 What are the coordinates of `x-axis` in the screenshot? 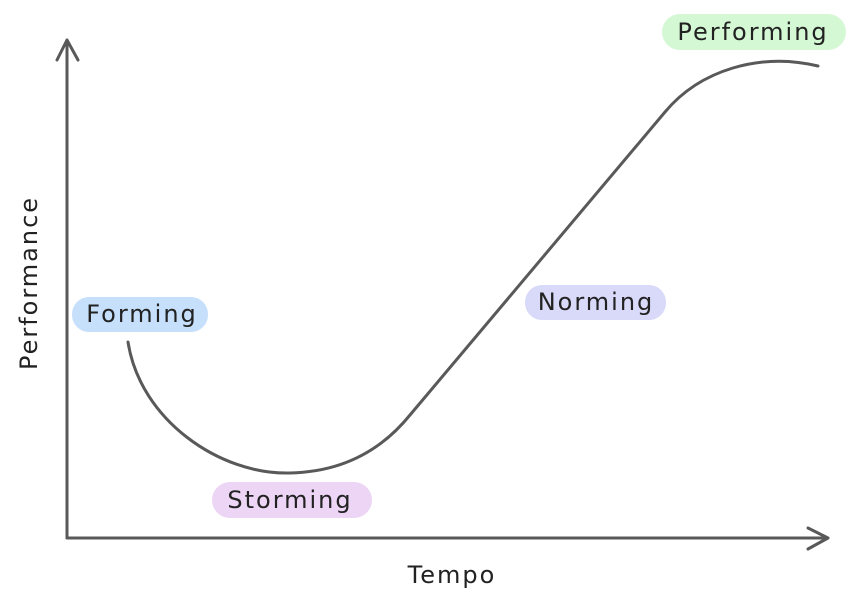 It's located at (447, 538).